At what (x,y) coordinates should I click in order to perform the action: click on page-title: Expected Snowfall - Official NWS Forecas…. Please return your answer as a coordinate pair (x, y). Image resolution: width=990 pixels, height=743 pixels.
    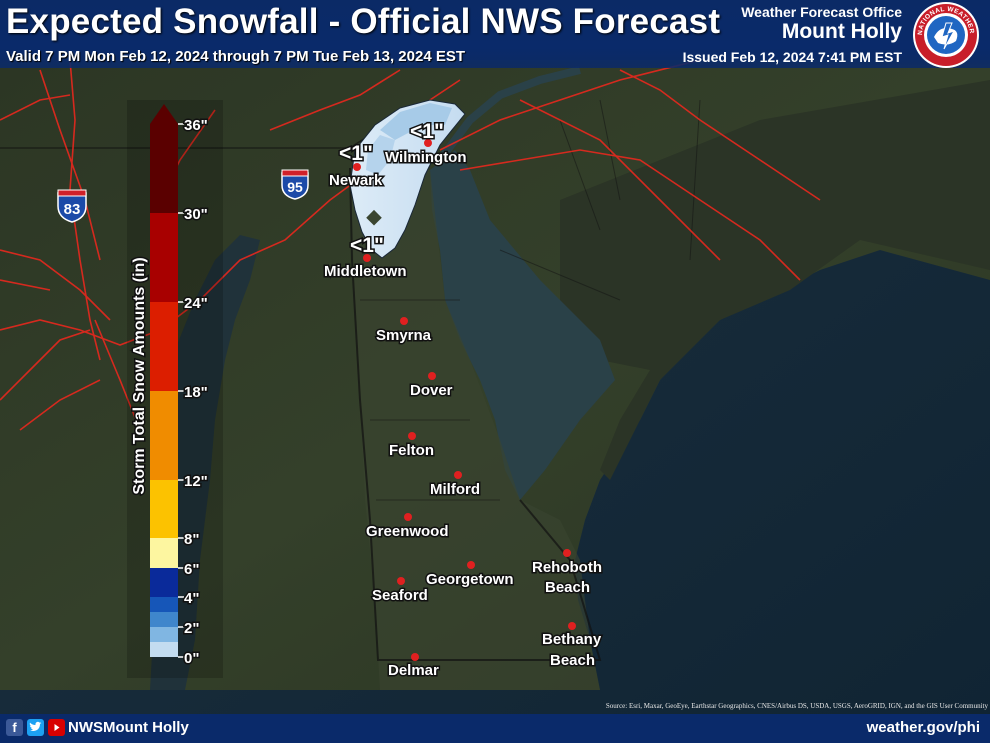
    Looking at the image, I should click on (363, 21).